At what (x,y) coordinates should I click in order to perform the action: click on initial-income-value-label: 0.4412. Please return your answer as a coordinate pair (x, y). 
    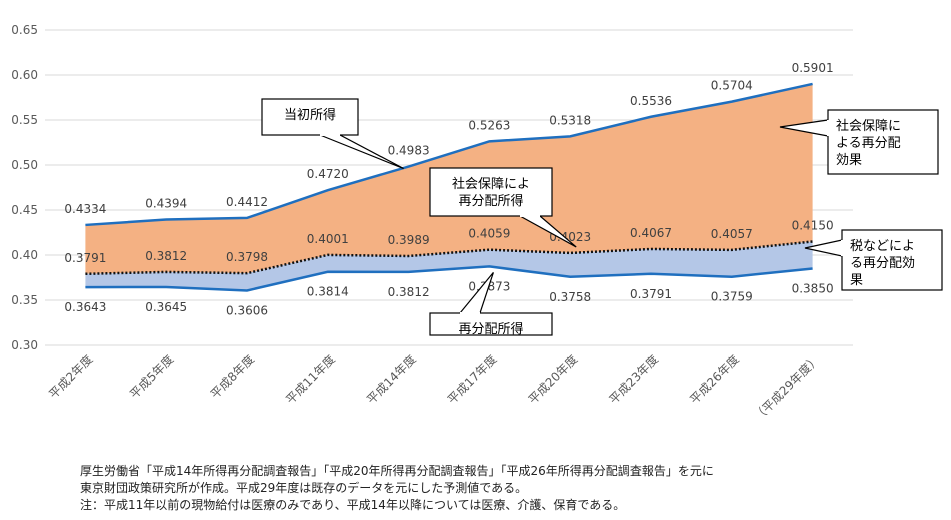
    Looking at the image, I should click on (247, 202).